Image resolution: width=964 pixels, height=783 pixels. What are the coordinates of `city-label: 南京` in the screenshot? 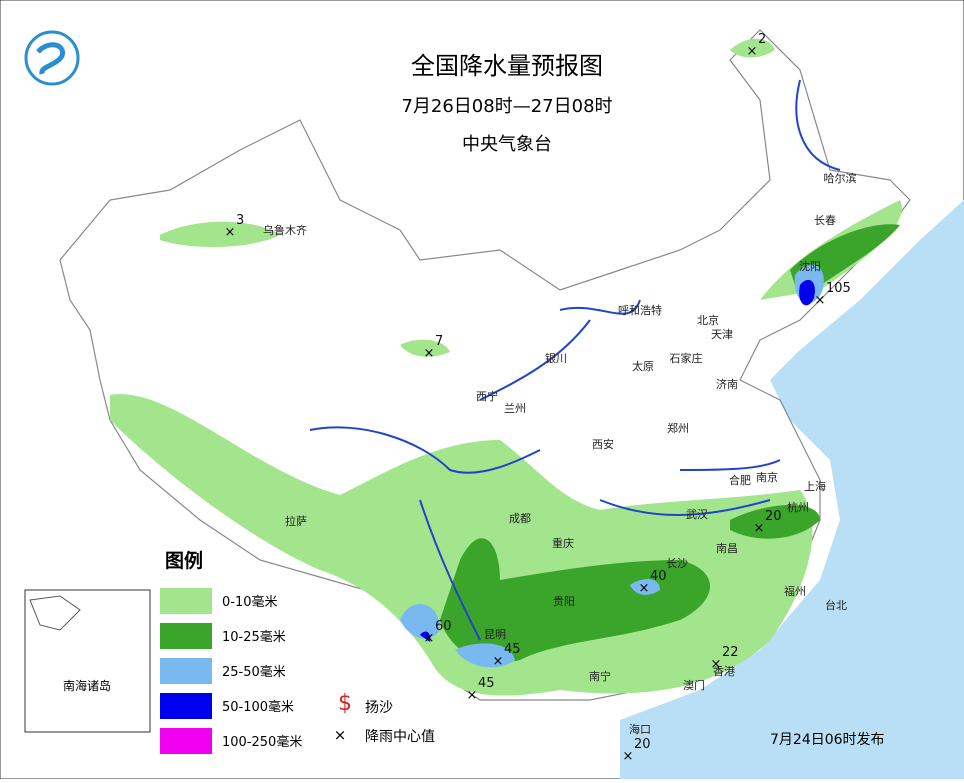 It's located at (767, 477).